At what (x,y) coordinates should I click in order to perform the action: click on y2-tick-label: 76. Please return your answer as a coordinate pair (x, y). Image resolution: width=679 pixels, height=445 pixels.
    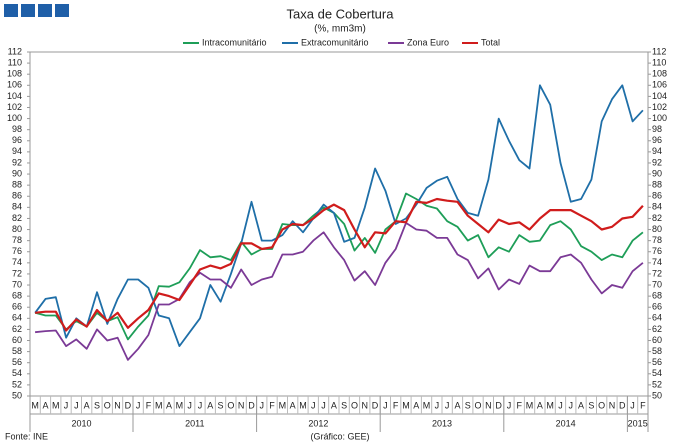
    Looking at the image, I should click on (657, 251).